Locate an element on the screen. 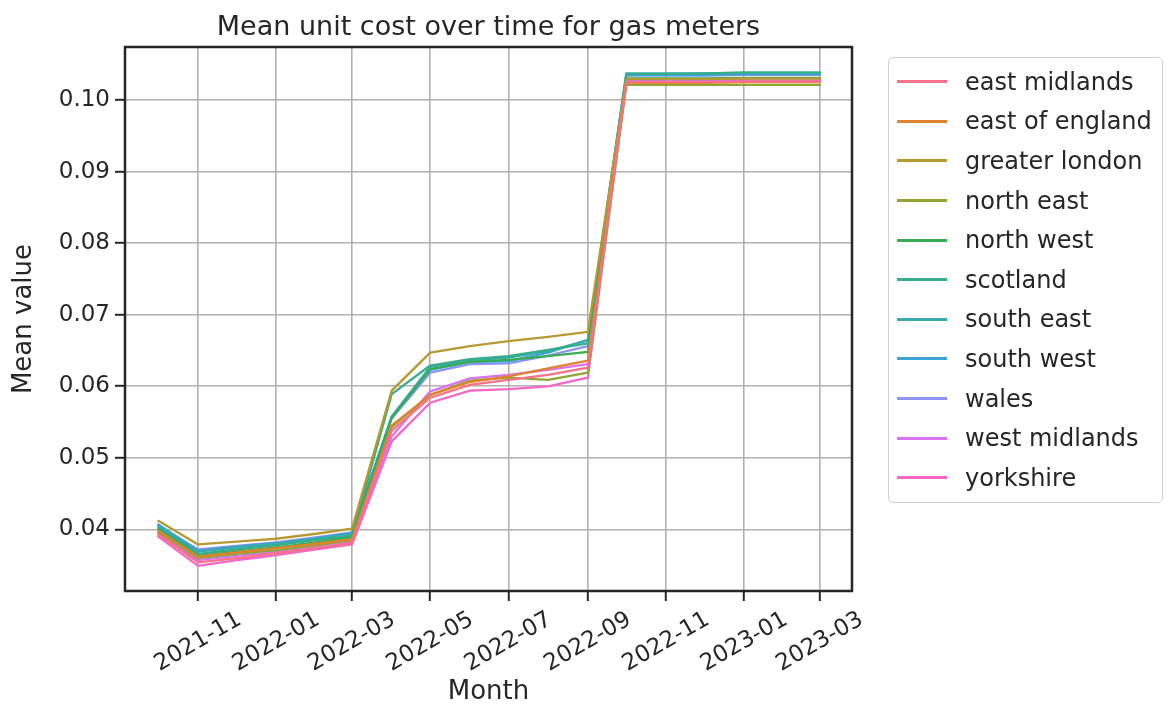 The width and height of the screenshot is (1176, 708). y-tick-label: 0.06 is located at coordinates (84, 384).